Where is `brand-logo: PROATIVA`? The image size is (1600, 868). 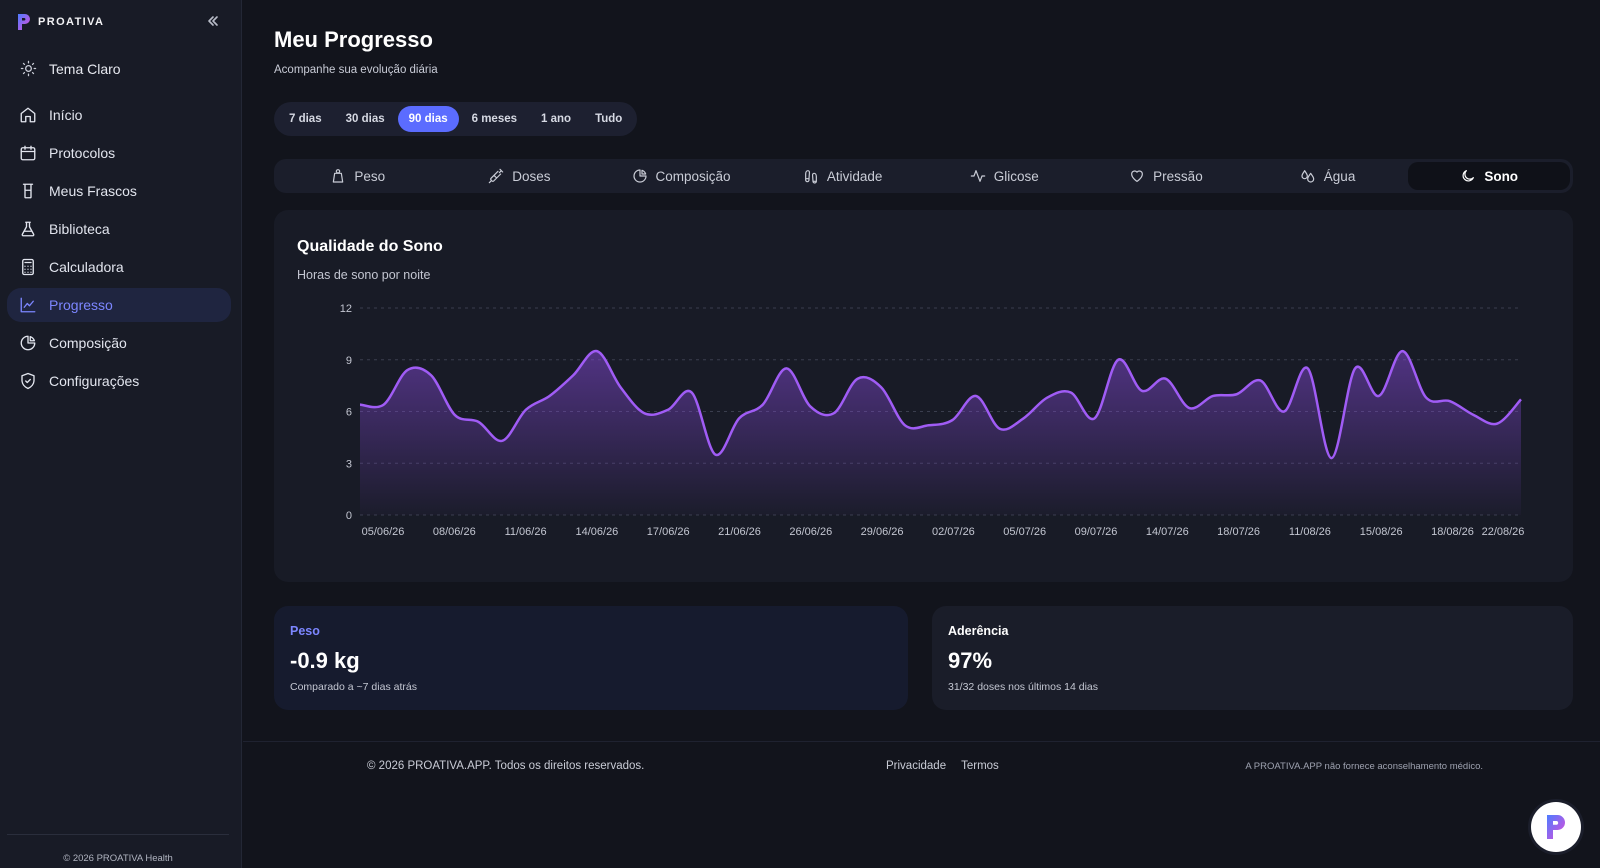 brand-logo: PROATIVA is located at coordinates (59, 22).